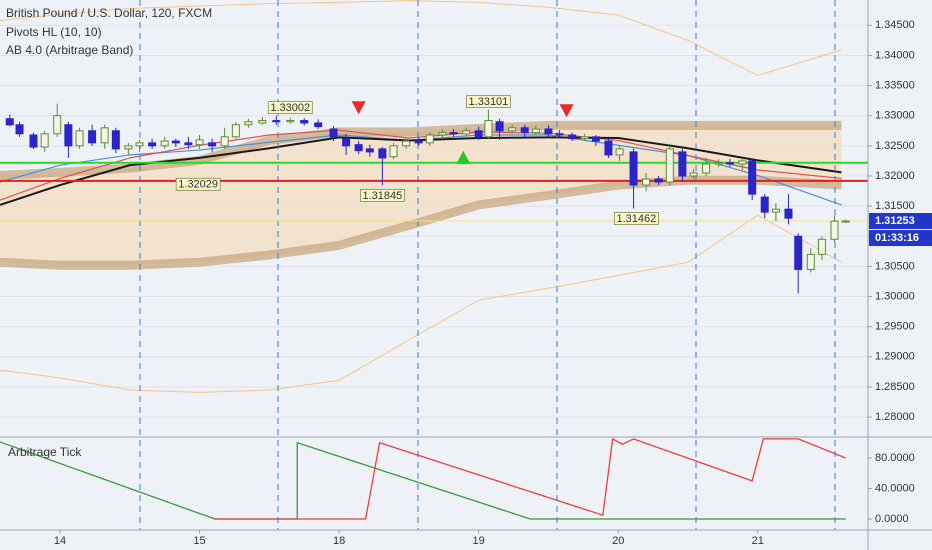 This screenshot has width=932, height=550. What do you see at coordinates (895, 221) in the screenshot?
I see `last-price-label: 1.31253` at bounding box center [895, 221].